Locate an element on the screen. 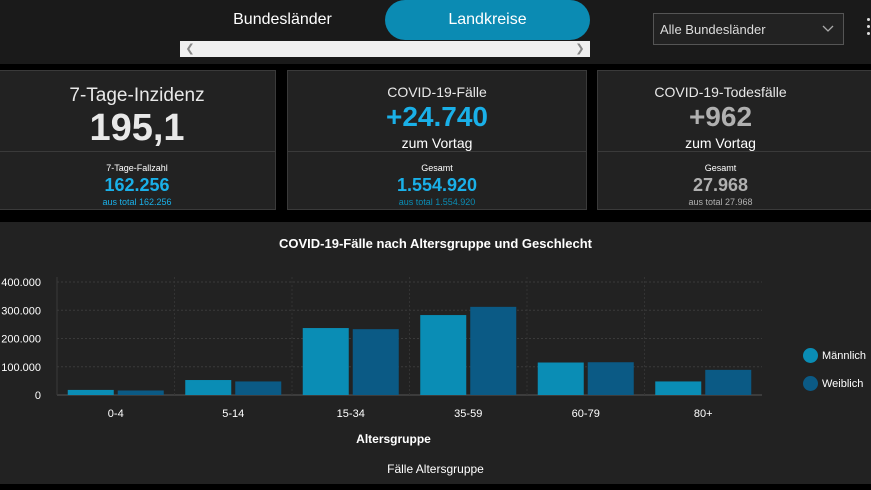 This screenshot has width=871, height=490. legend-female: Weiblich is located at coordinates (833, 383).